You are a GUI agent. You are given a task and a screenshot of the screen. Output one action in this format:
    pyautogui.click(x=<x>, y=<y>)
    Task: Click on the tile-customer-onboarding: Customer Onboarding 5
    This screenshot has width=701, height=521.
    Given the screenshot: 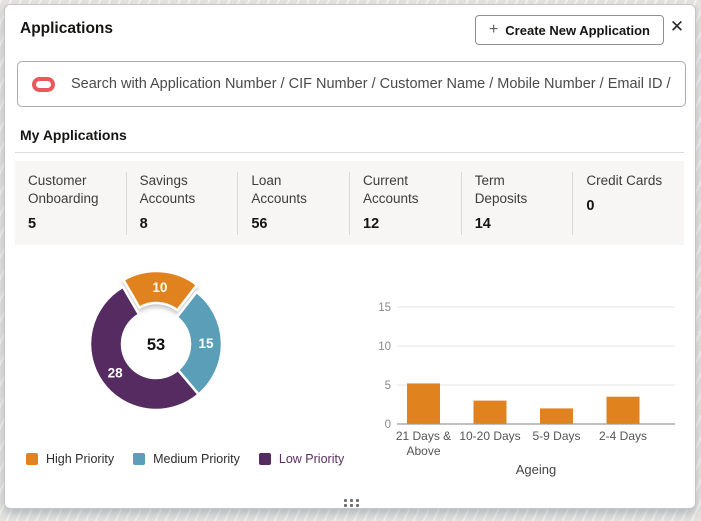 What is the action you would take?
    pyautogui.click(x=70, y=203)
    